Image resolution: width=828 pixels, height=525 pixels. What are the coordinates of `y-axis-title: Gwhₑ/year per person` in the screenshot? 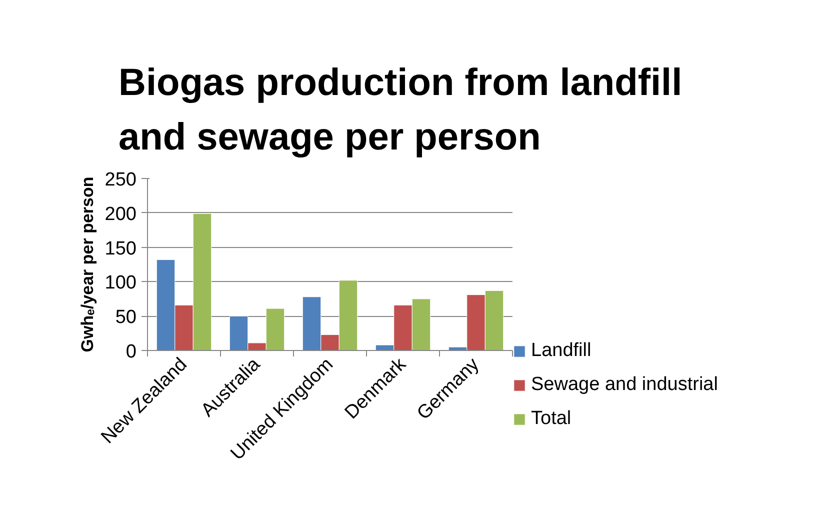 It's located at (87, 264).